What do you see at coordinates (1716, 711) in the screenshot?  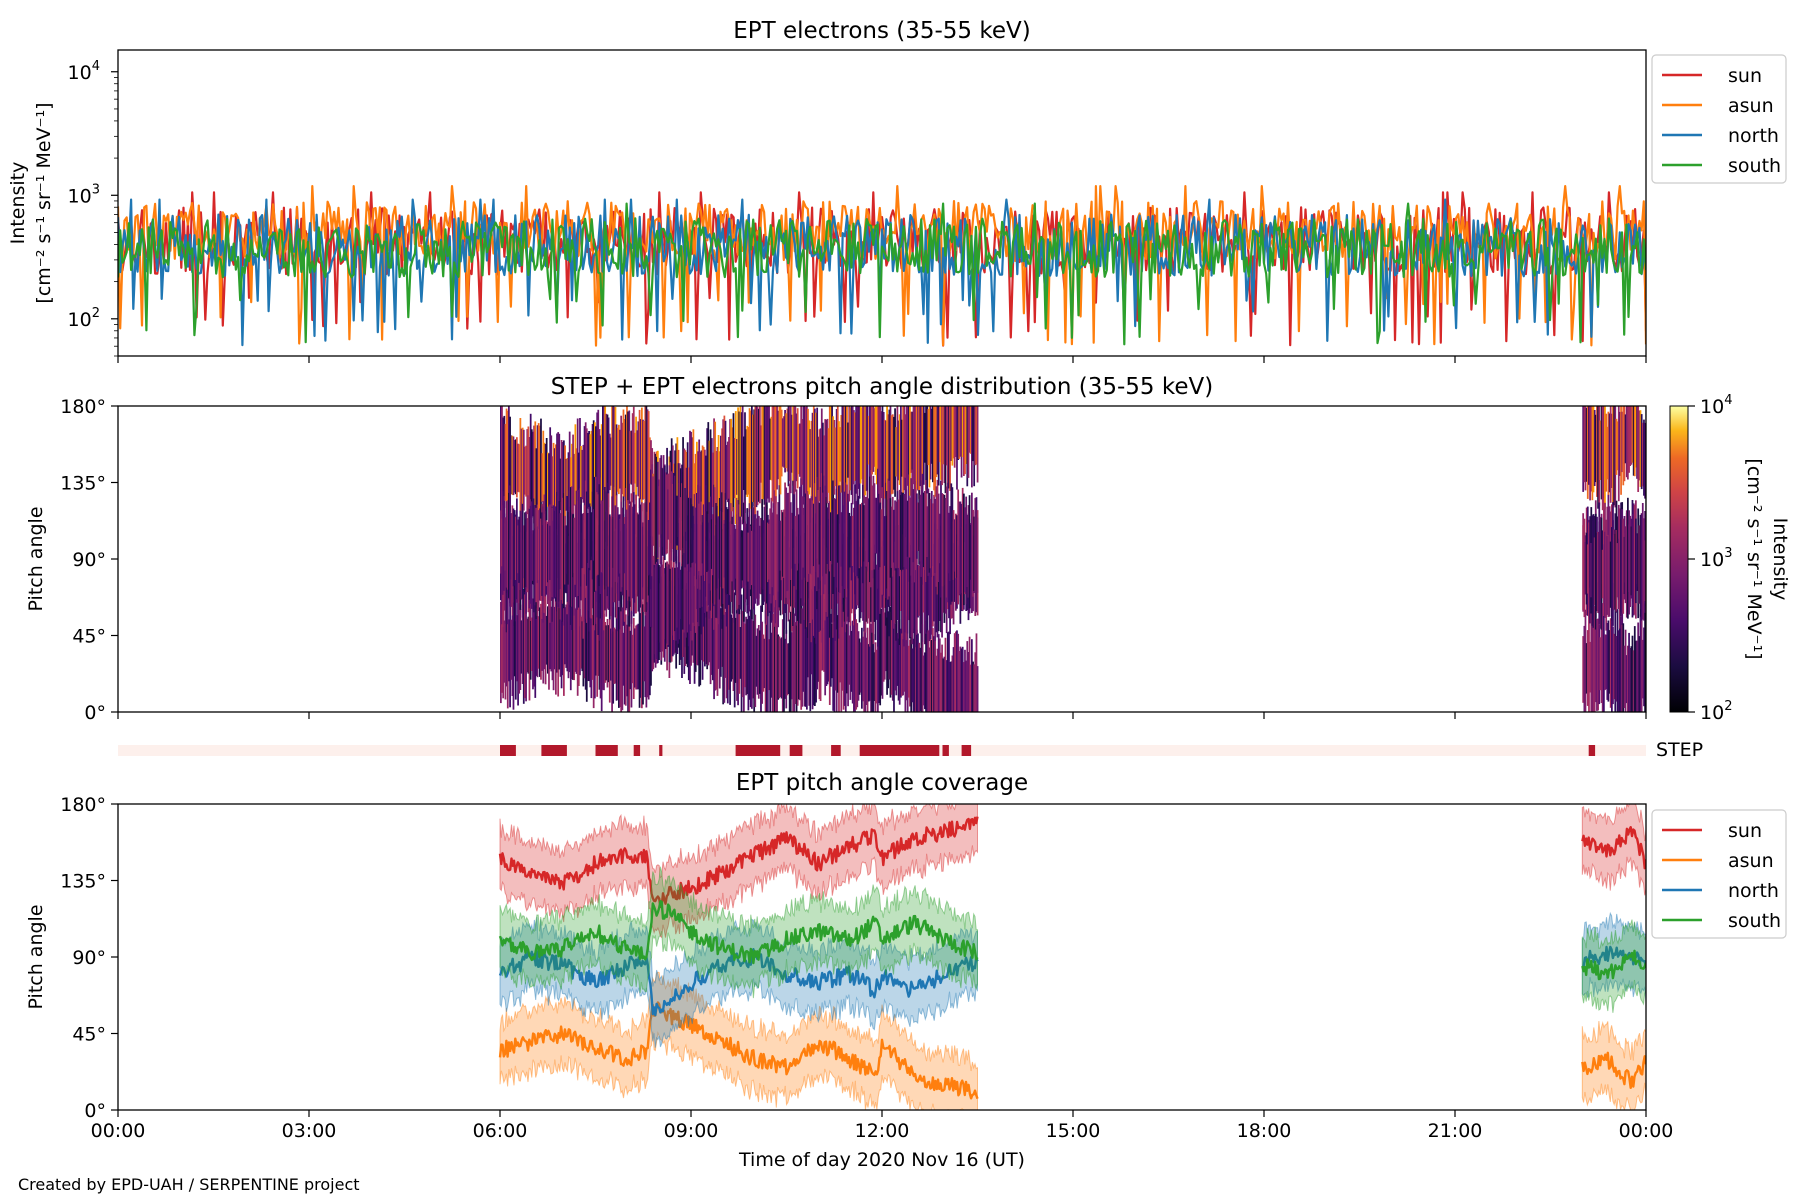 I see `colorbar-tick-label: 102` at bounding box center [1716, 711].